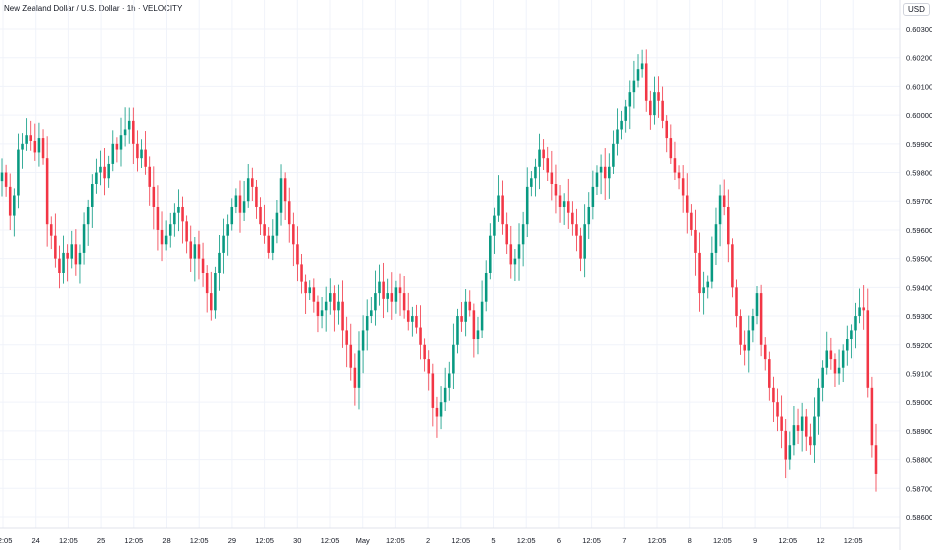  Describe the element at coordinates (297, 540) in the screenshot. I see `time-tick-label: 30` at that location.